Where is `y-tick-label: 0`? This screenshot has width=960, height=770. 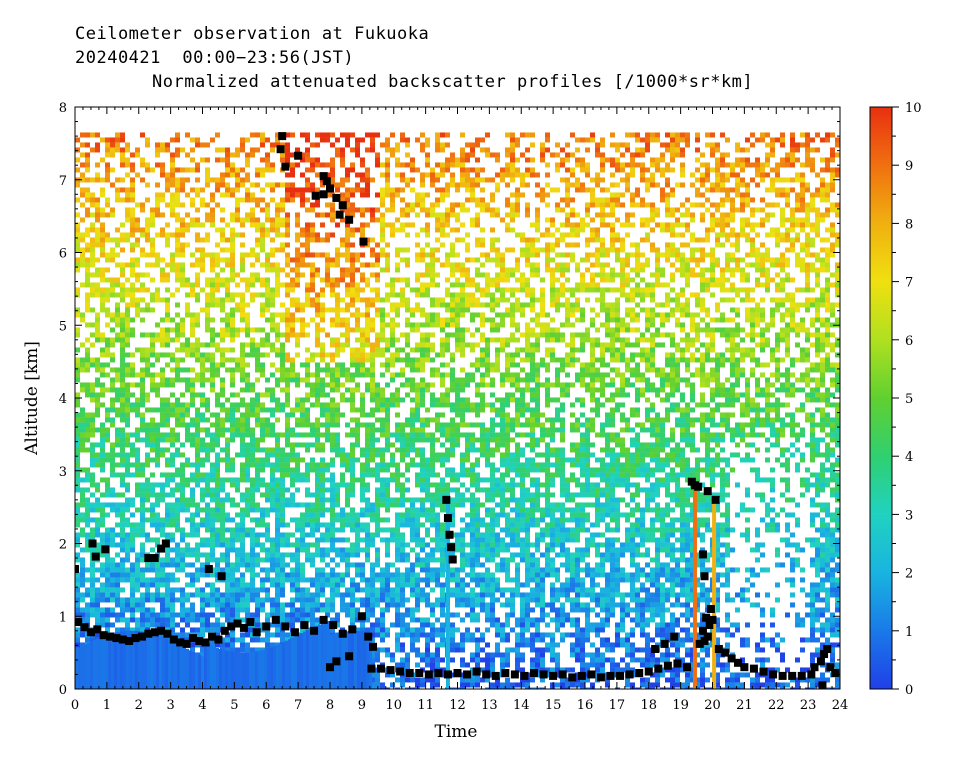 y-tick-label: 0 is located at coordinates (63, 690).